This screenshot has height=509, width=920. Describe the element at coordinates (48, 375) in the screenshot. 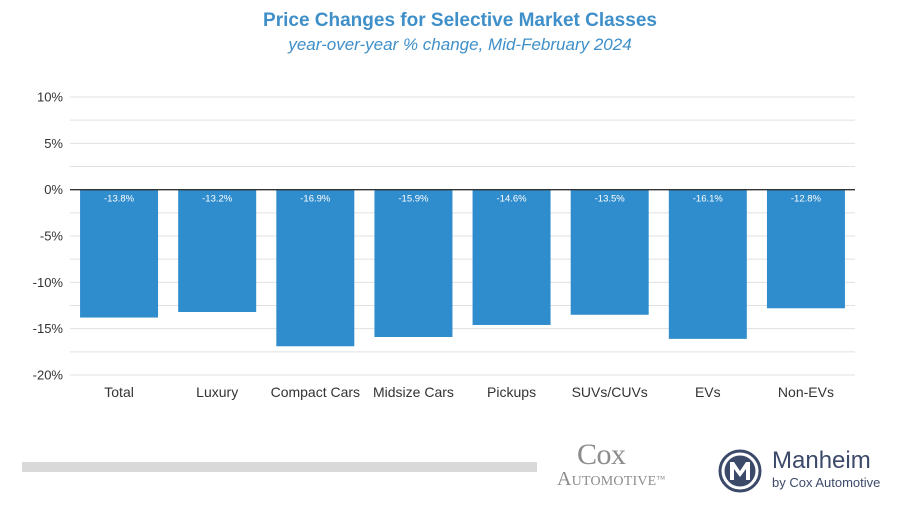

I see `y-tick-label: -20%` at that location.